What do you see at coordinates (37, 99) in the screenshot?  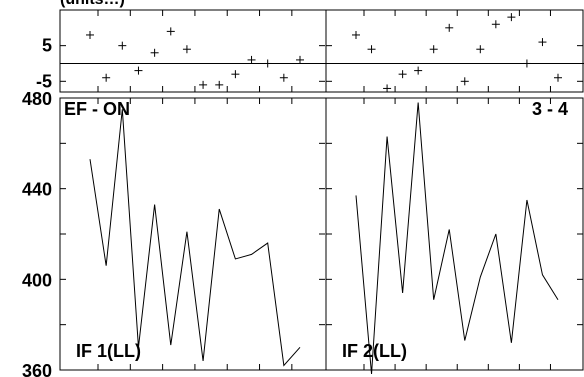 I see `y-tick-label: 480` at bounding box center [37, 99].